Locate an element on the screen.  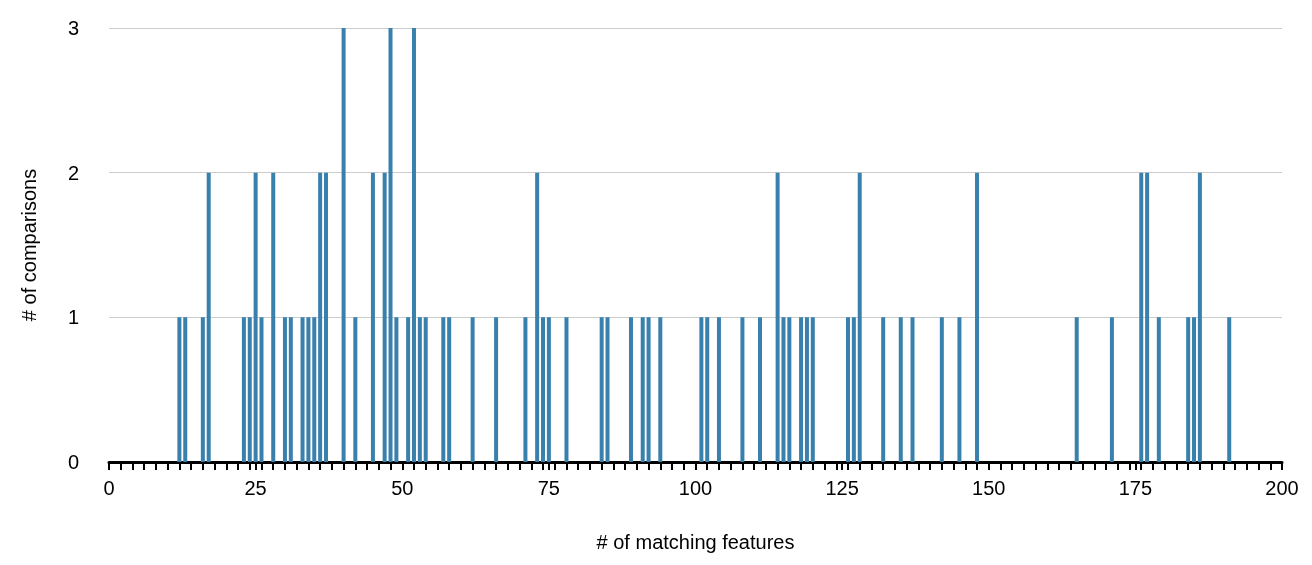
x-tick-label: 150 is located at coordinates (989, 488).